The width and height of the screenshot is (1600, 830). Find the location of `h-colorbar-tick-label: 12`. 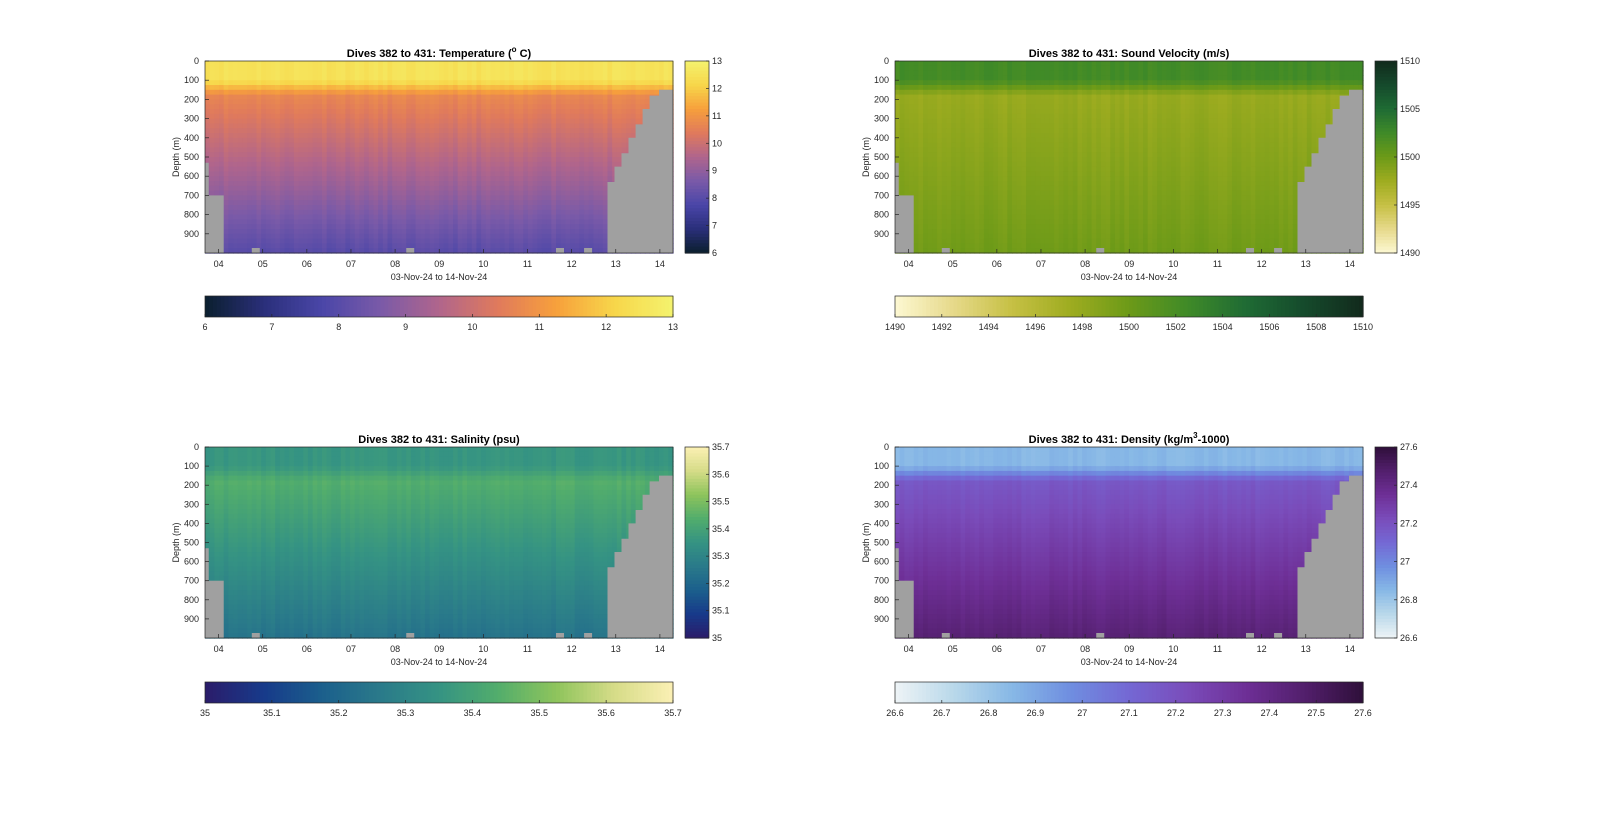

h-colorbar-tick-label: 12 is located at coordinates (606, 327).